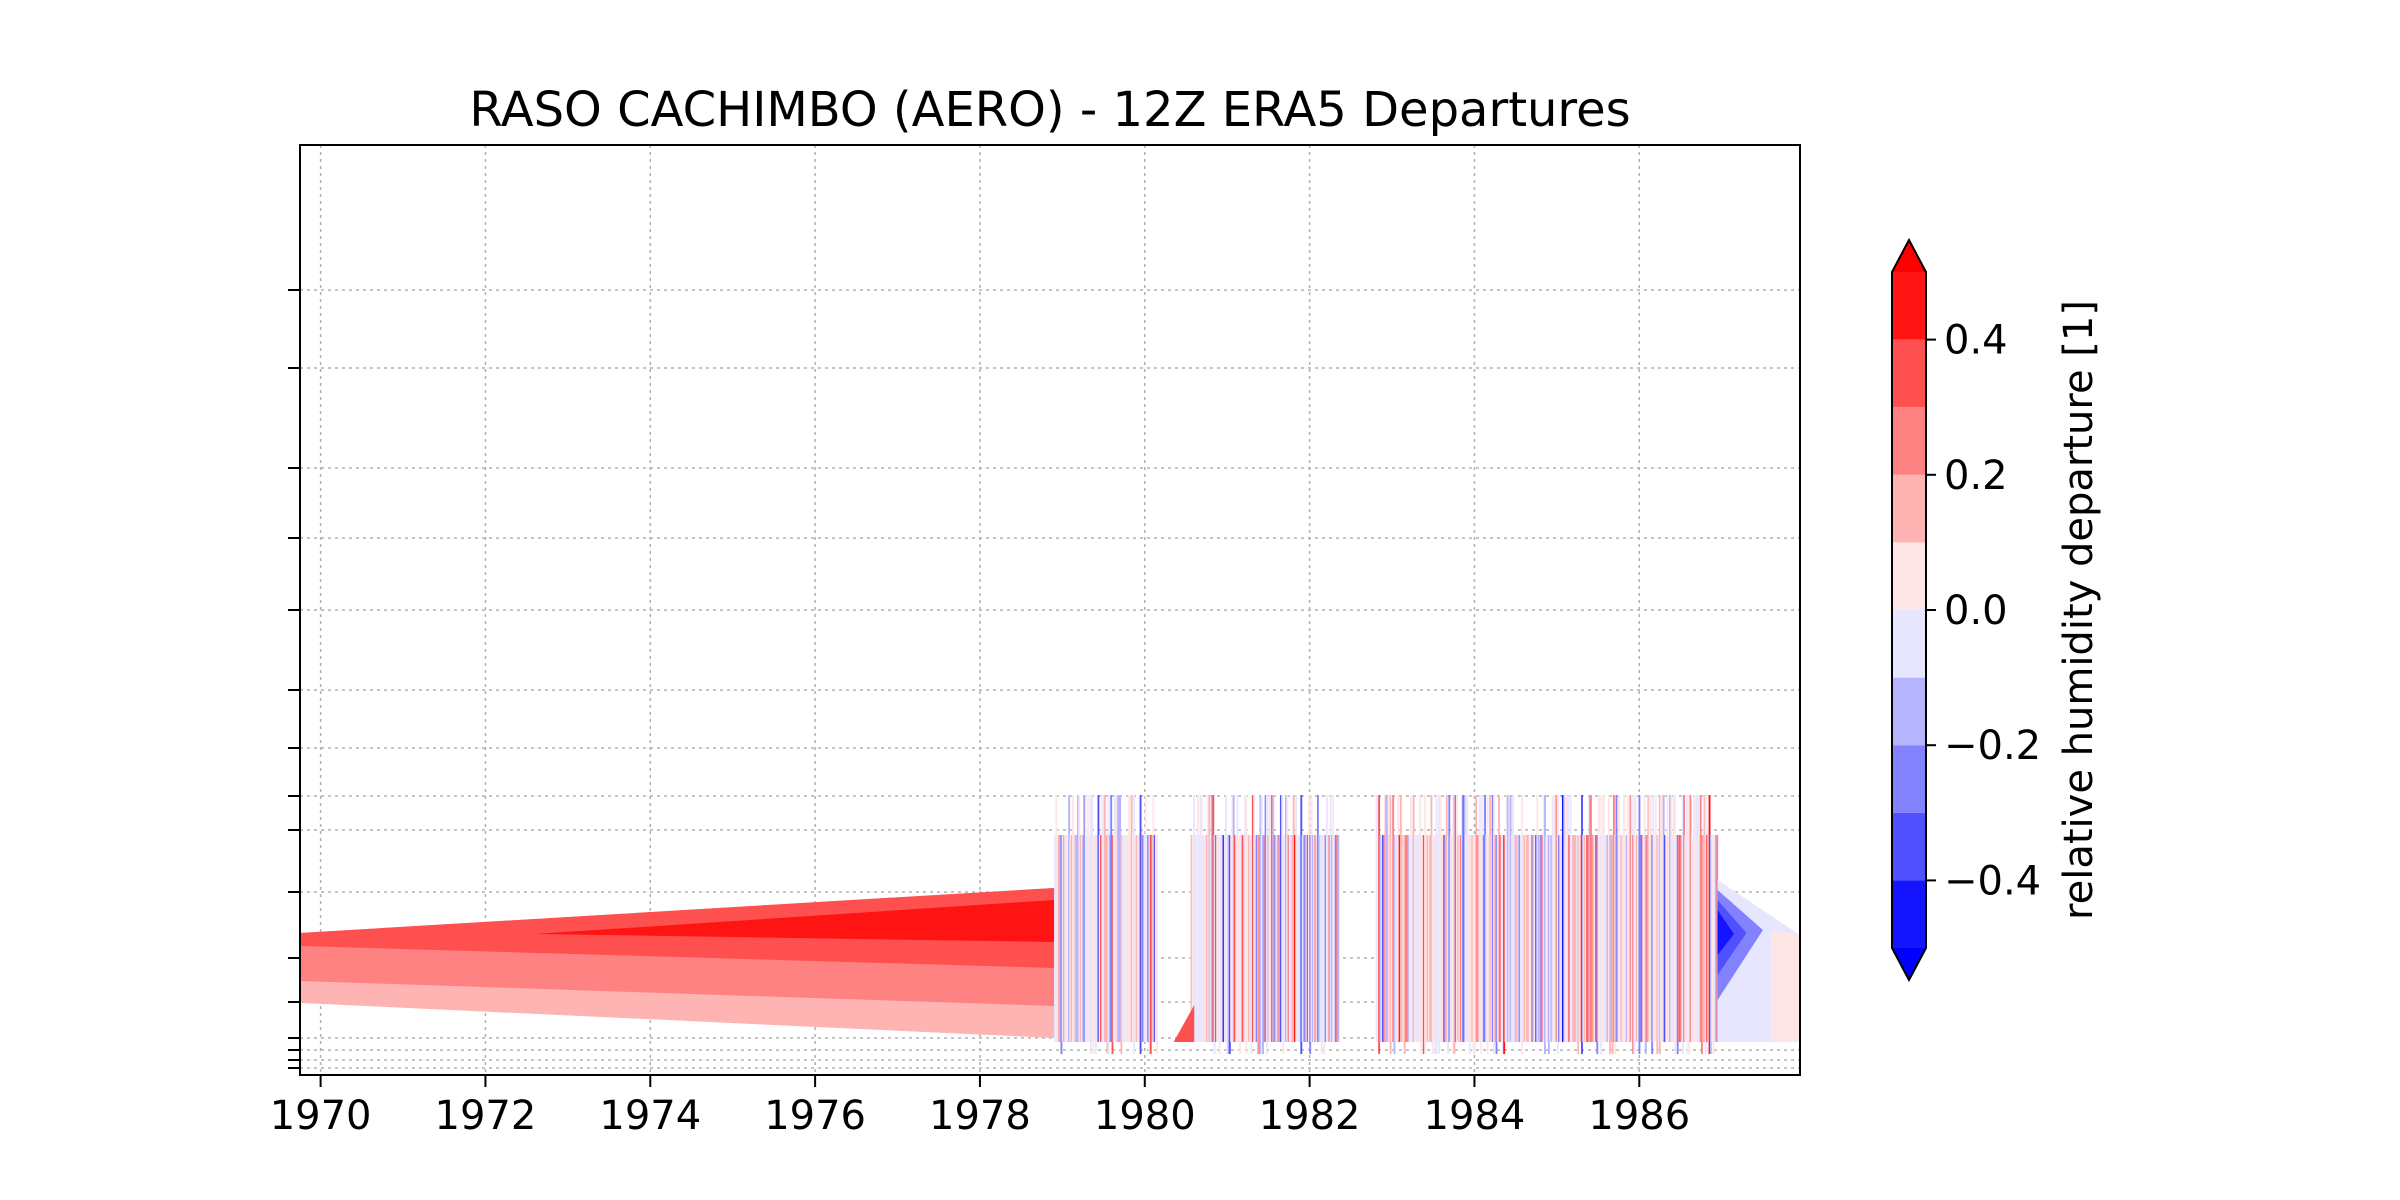 The height and width of the screenshot is (1200, 2400). What do you see at coordinates (1976, 611) in the screenshot?
I see `colorbar-tick-label: 0.0` at bounding box center [1976, 611].